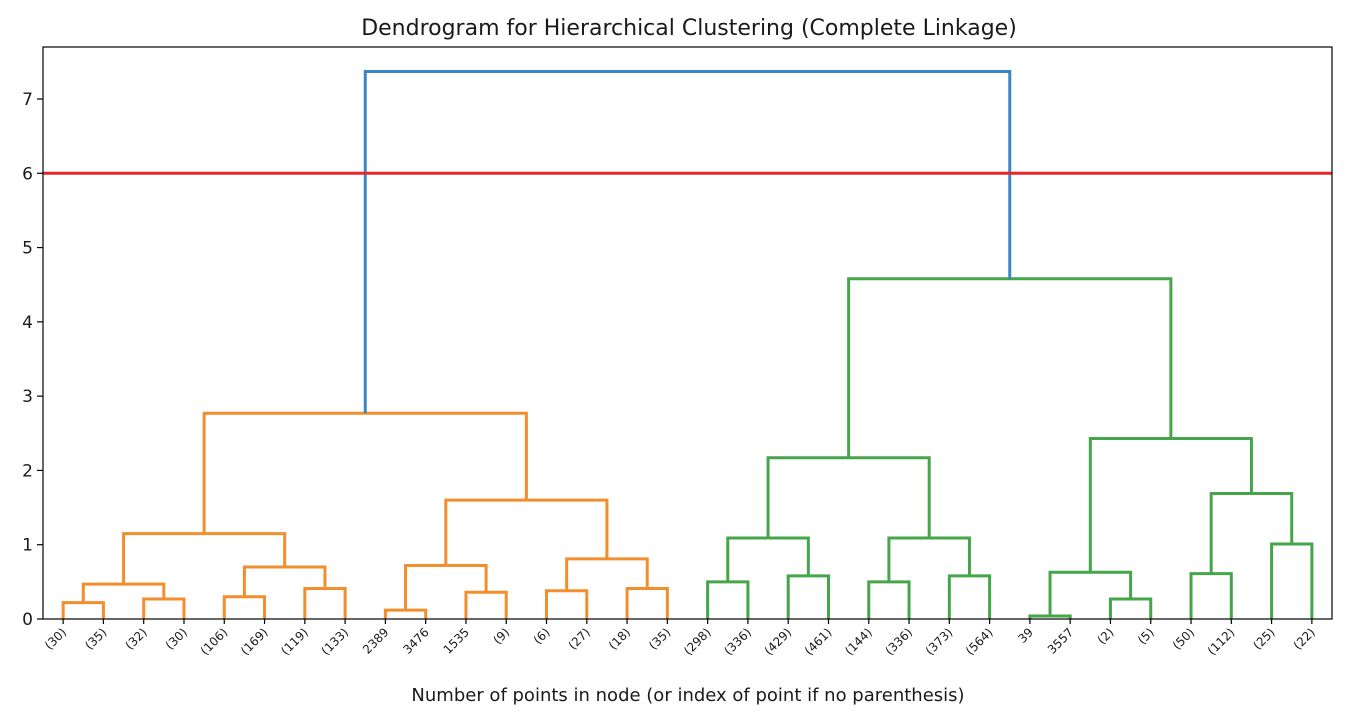 The width and height of the screenshot is (1347, 722). What do you see at coordinates (778, 641) in the screenshot?
I see `leaf-label: (429)` at bounding box center [778, 641].